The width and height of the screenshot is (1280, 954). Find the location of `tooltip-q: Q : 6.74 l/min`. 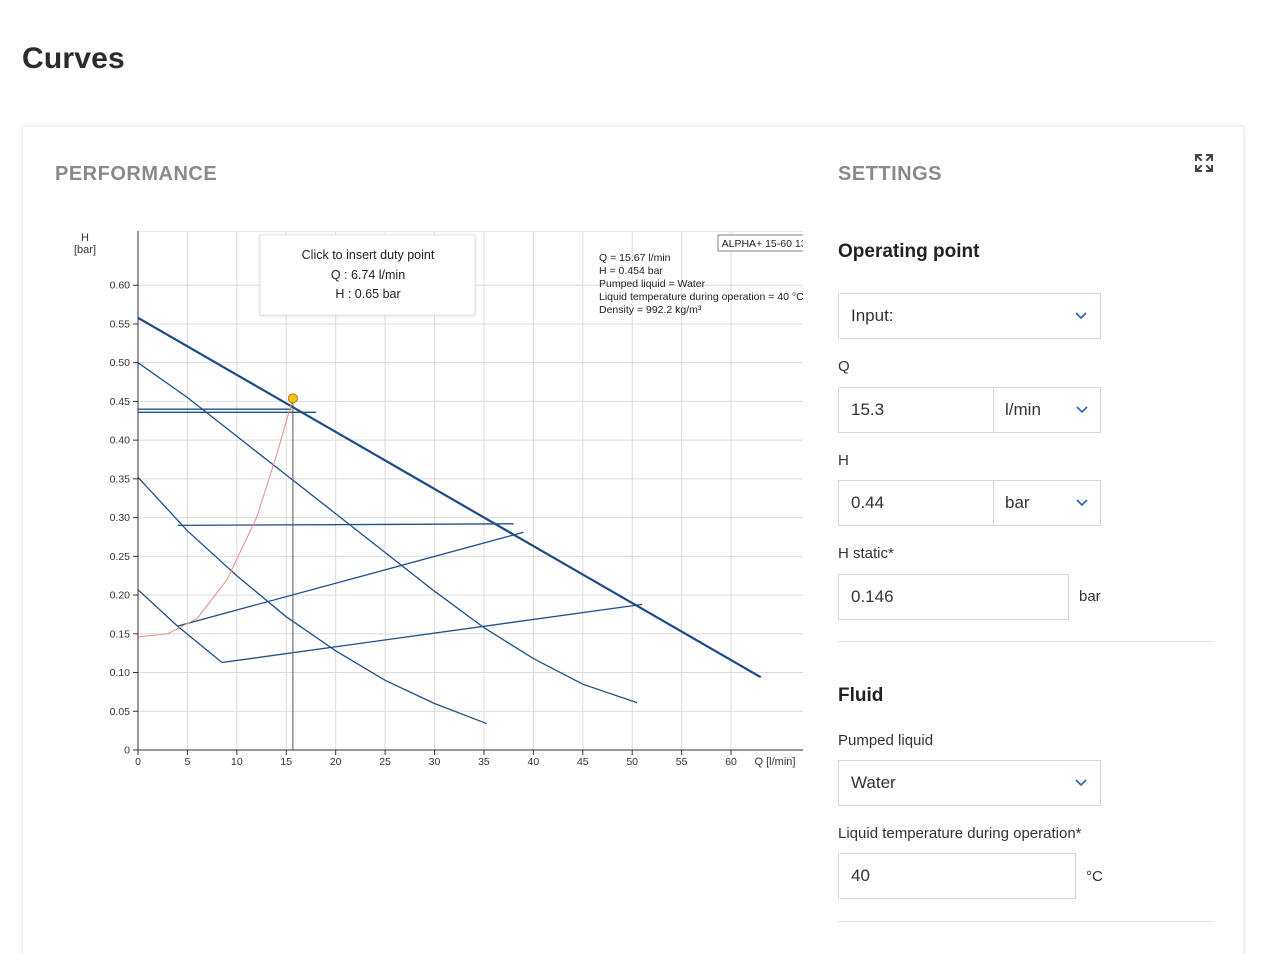

tooltip-q: Q : 6.74 l/min is located at coordinates (368, 275).